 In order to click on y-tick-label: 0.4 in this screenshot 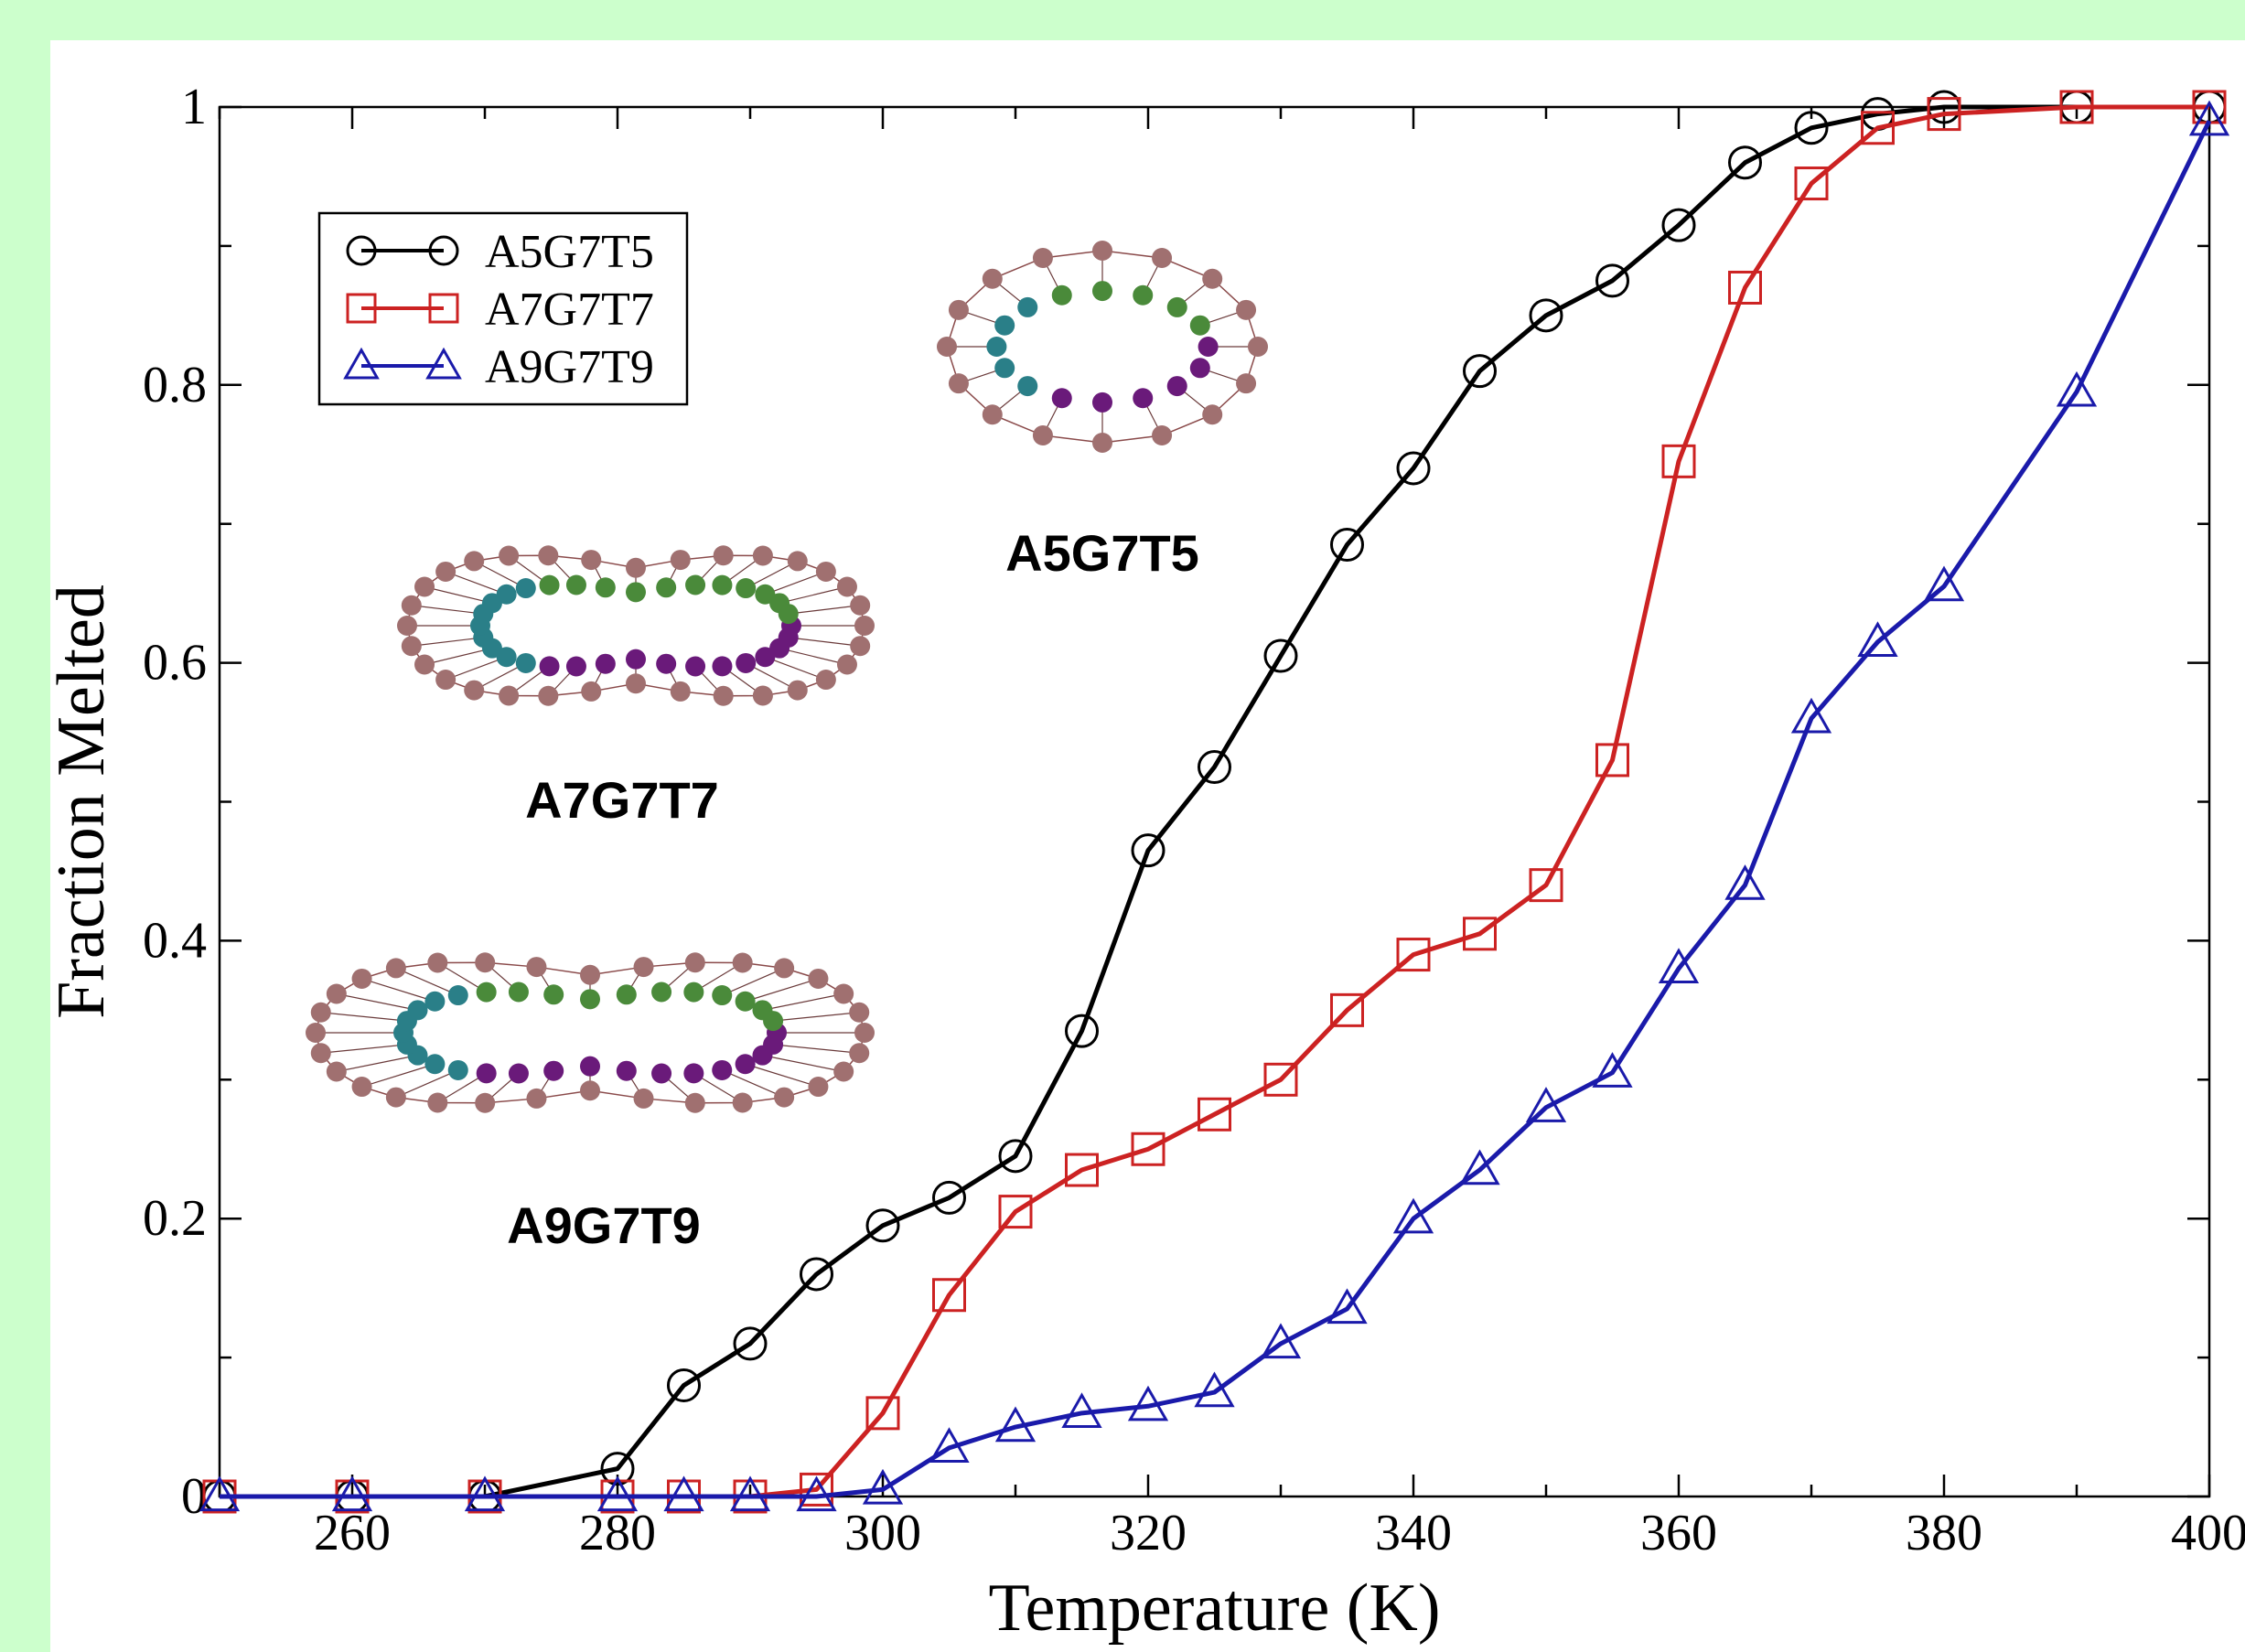, I will do `click(175, 940)`.